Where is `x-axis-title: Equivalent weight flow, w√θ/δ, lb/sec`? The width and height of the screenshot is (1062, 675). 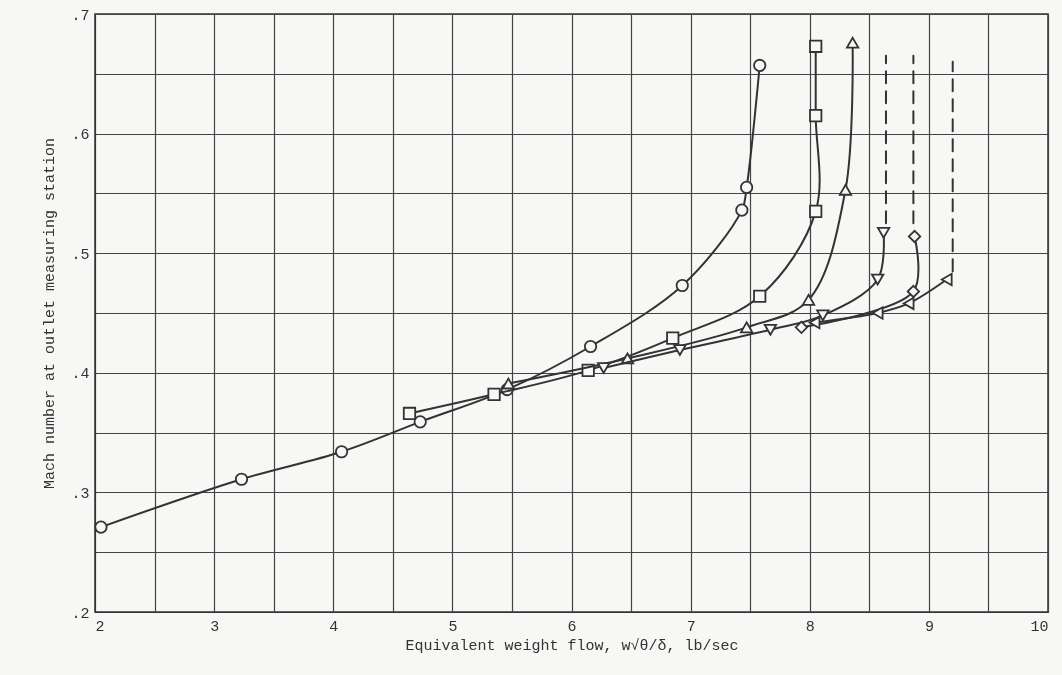 x-axis-title: Equivalent weight flow, w√θ/δ, lb/sec is located at coordinates (572, 645).